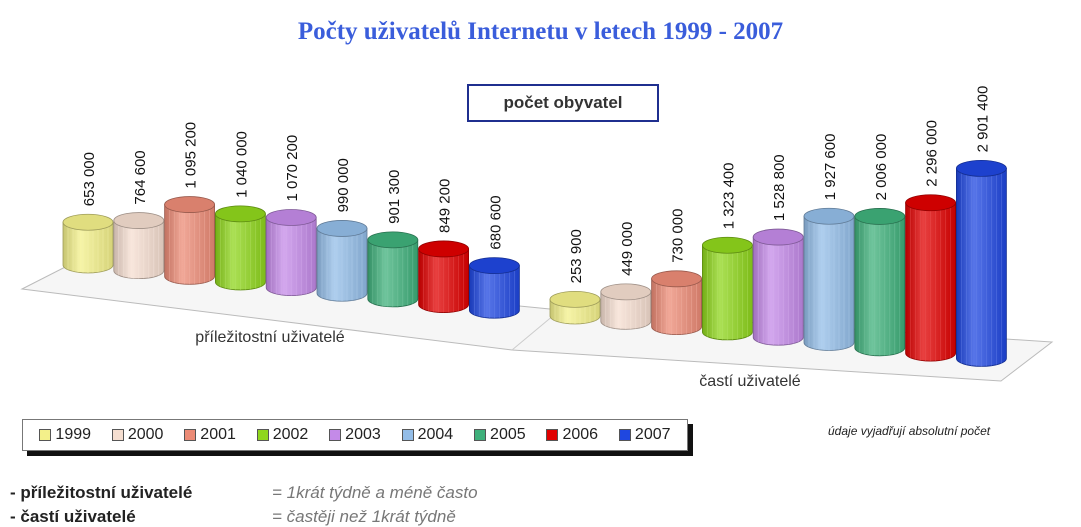 The image size is (1081, 527). I want to click on bar-1999-frequent, so click(575, 307).